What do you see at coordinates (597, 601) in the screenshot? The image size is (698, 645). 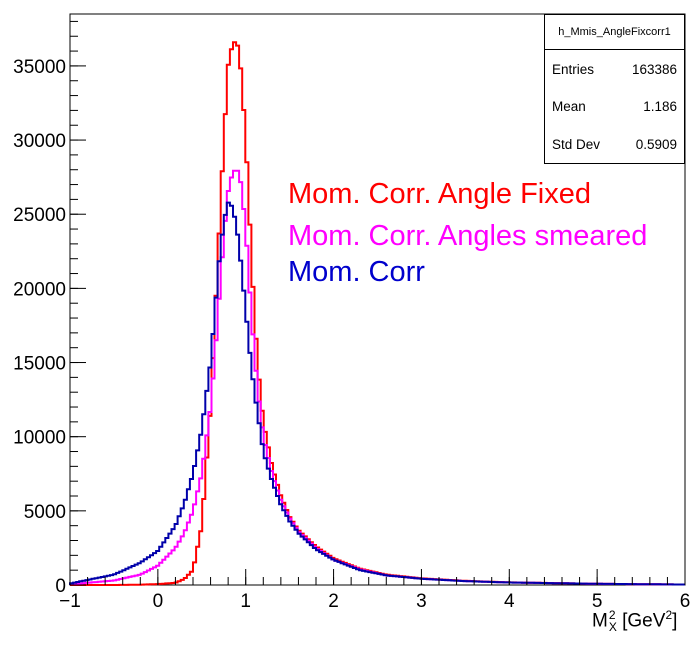 I see `x-tick-label: 5` at bounding box center [597, 601].